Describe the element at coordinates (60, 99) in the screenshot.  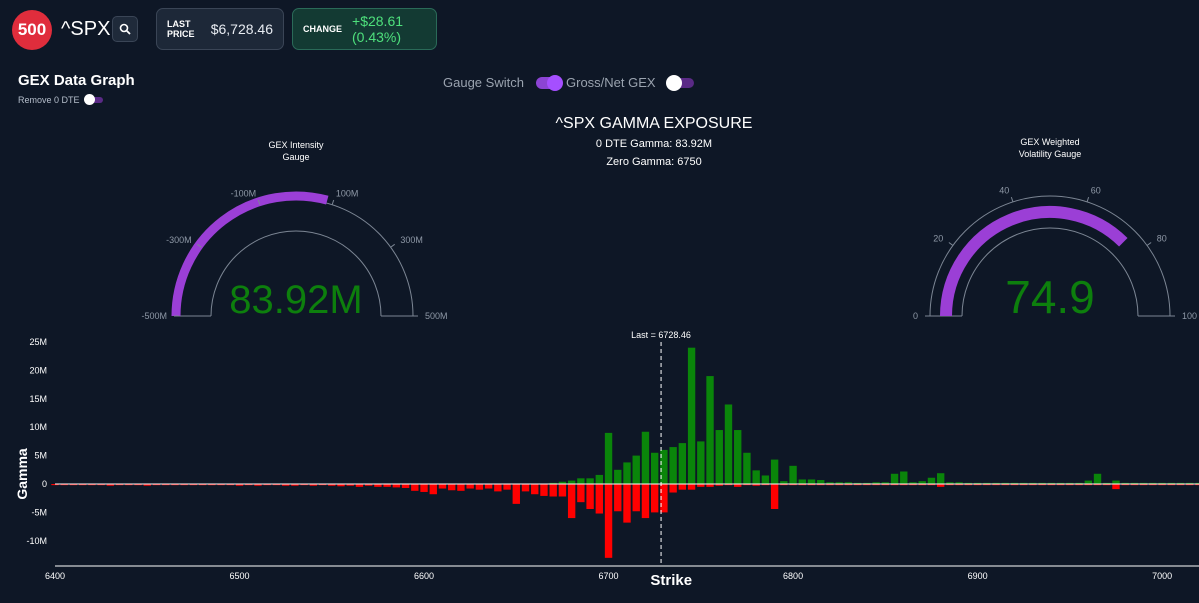
I see `remove-0dte-row: Remove 0 DTE` at that location.